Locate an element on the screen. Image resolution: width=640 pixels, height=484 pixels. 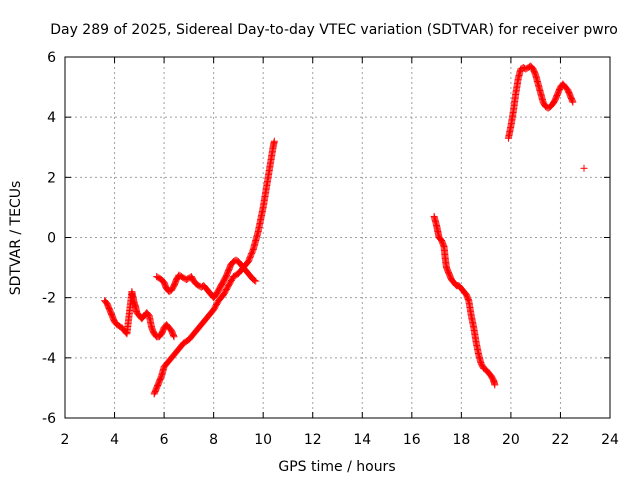
x-tick-label: 22 is located at coordinates (561, 440).